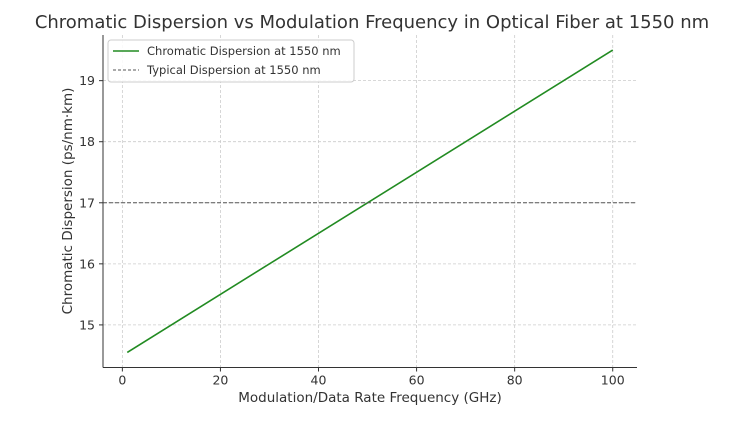  Describe the element at coordinates (87, 80) in the screenshot. I see `y-tick-label: 19` at that location.